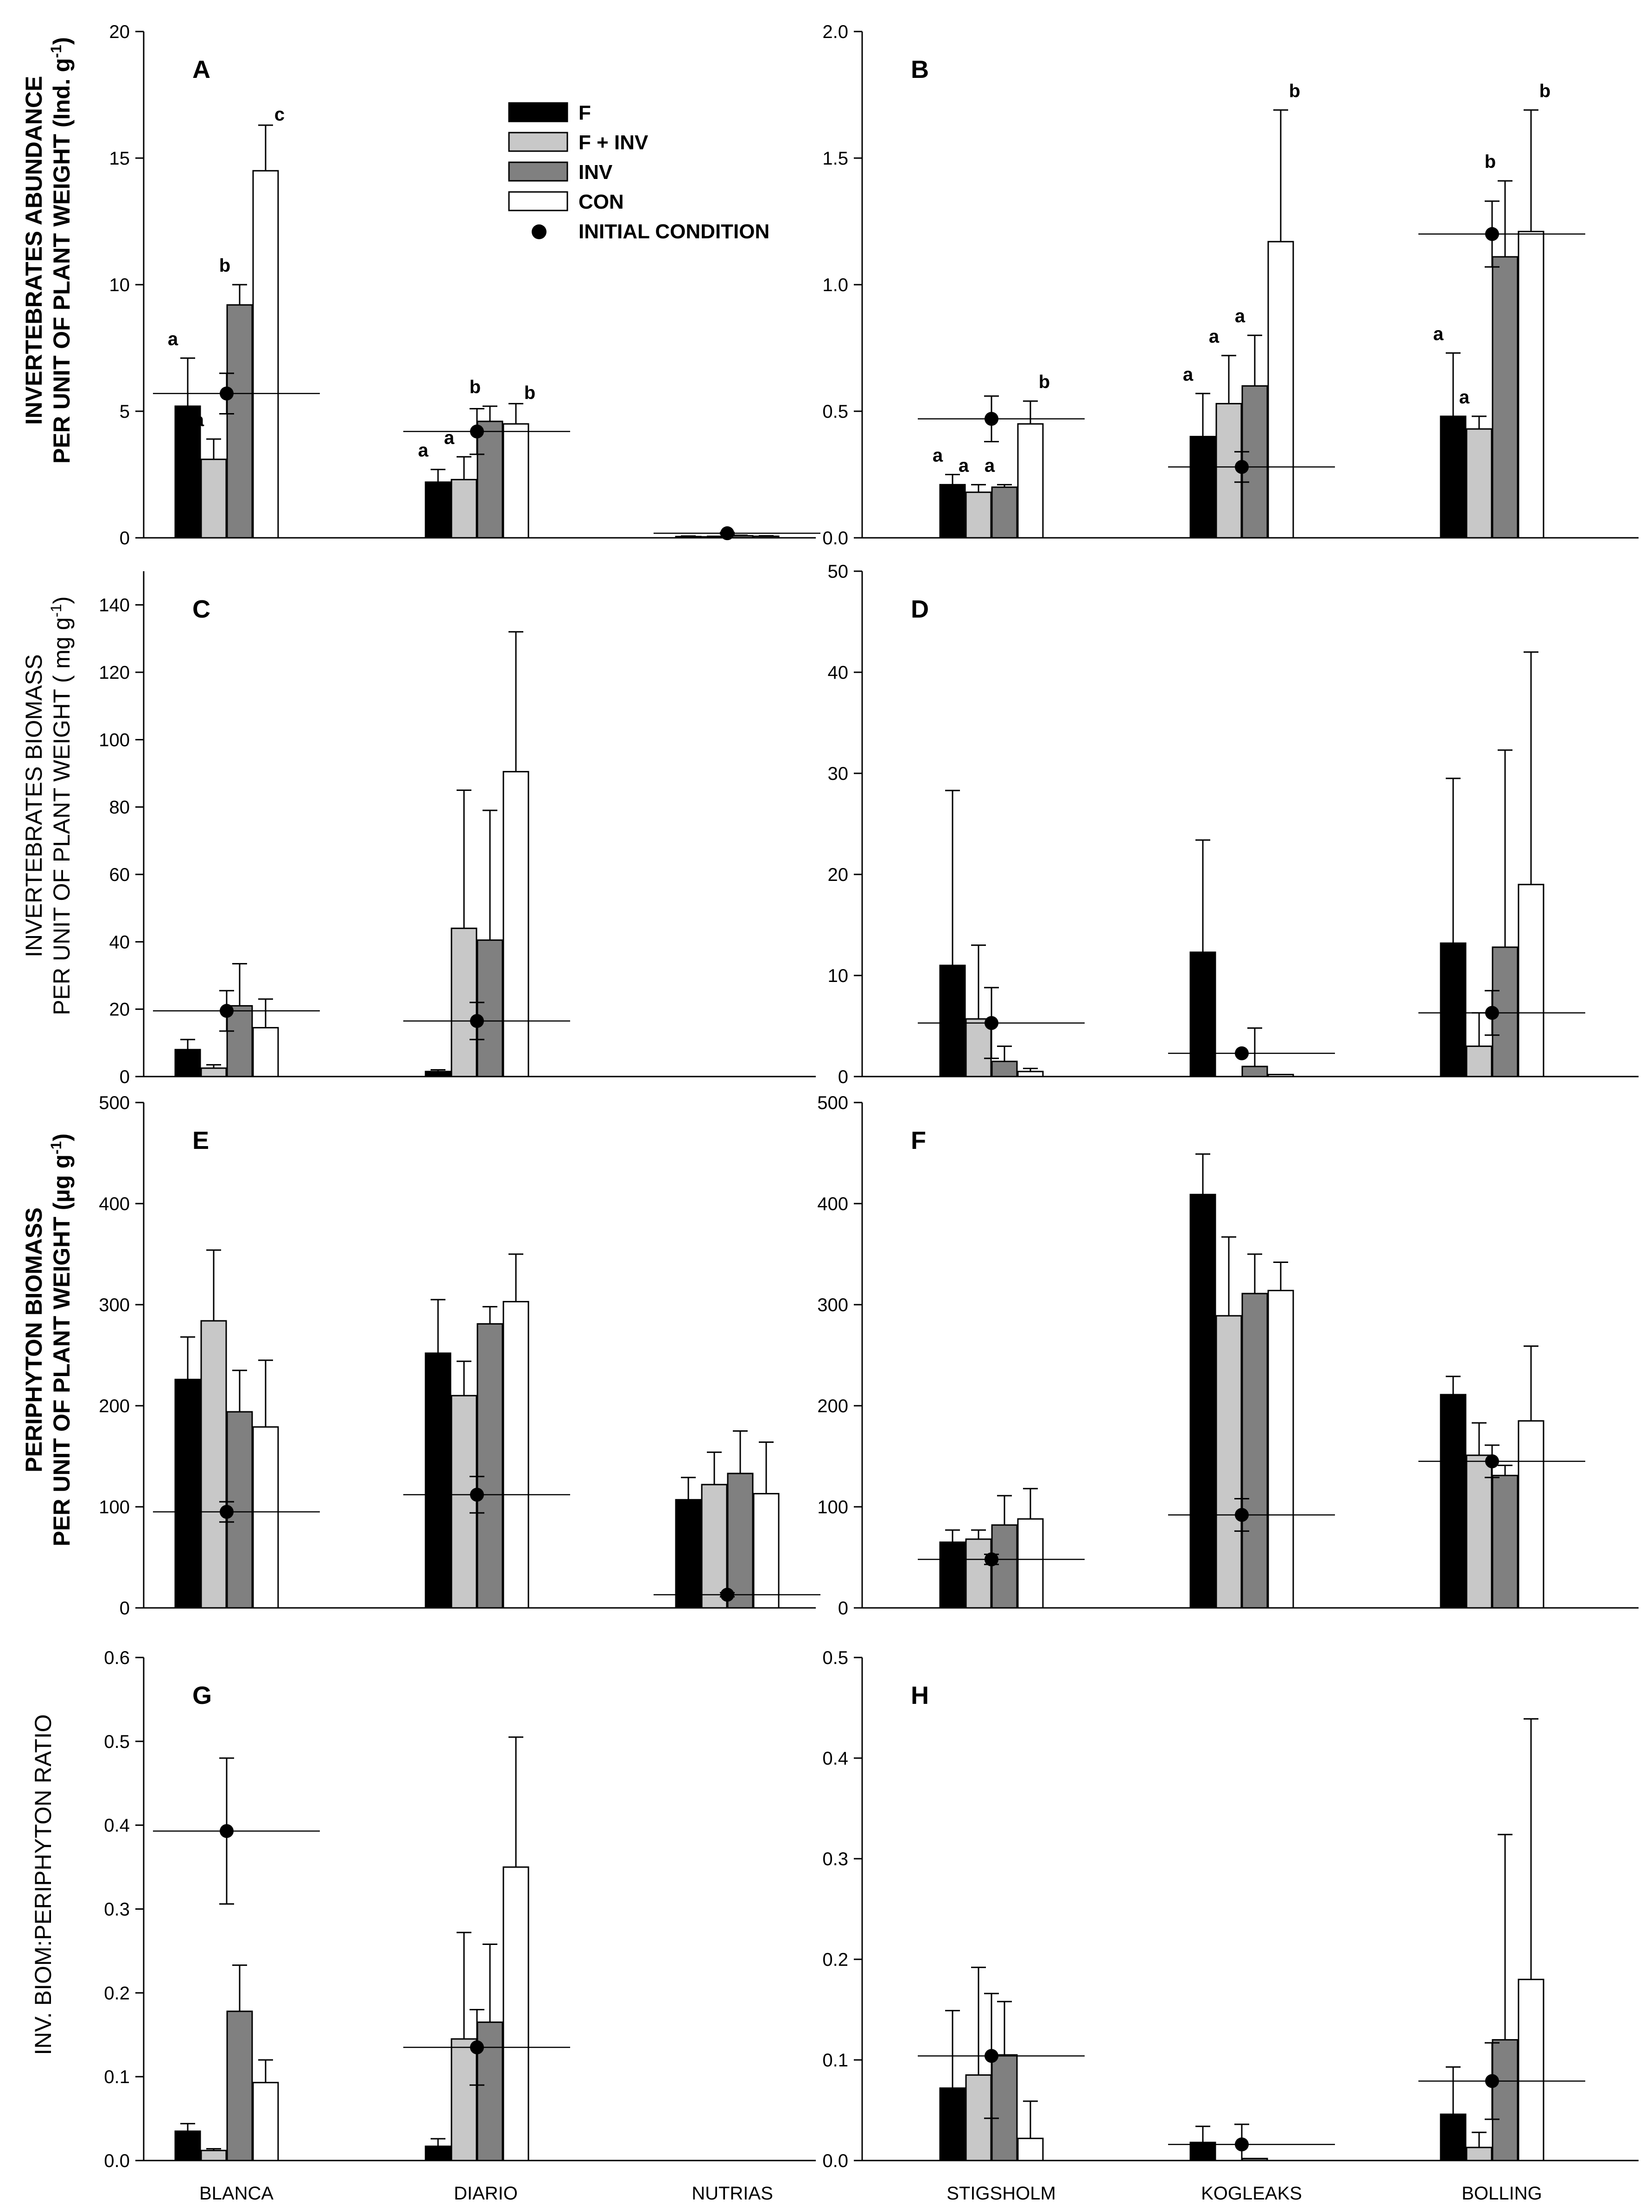 The width and height of the screenshot is (1652, 2212). I want to click on panel-label: B, so click(920, 69).